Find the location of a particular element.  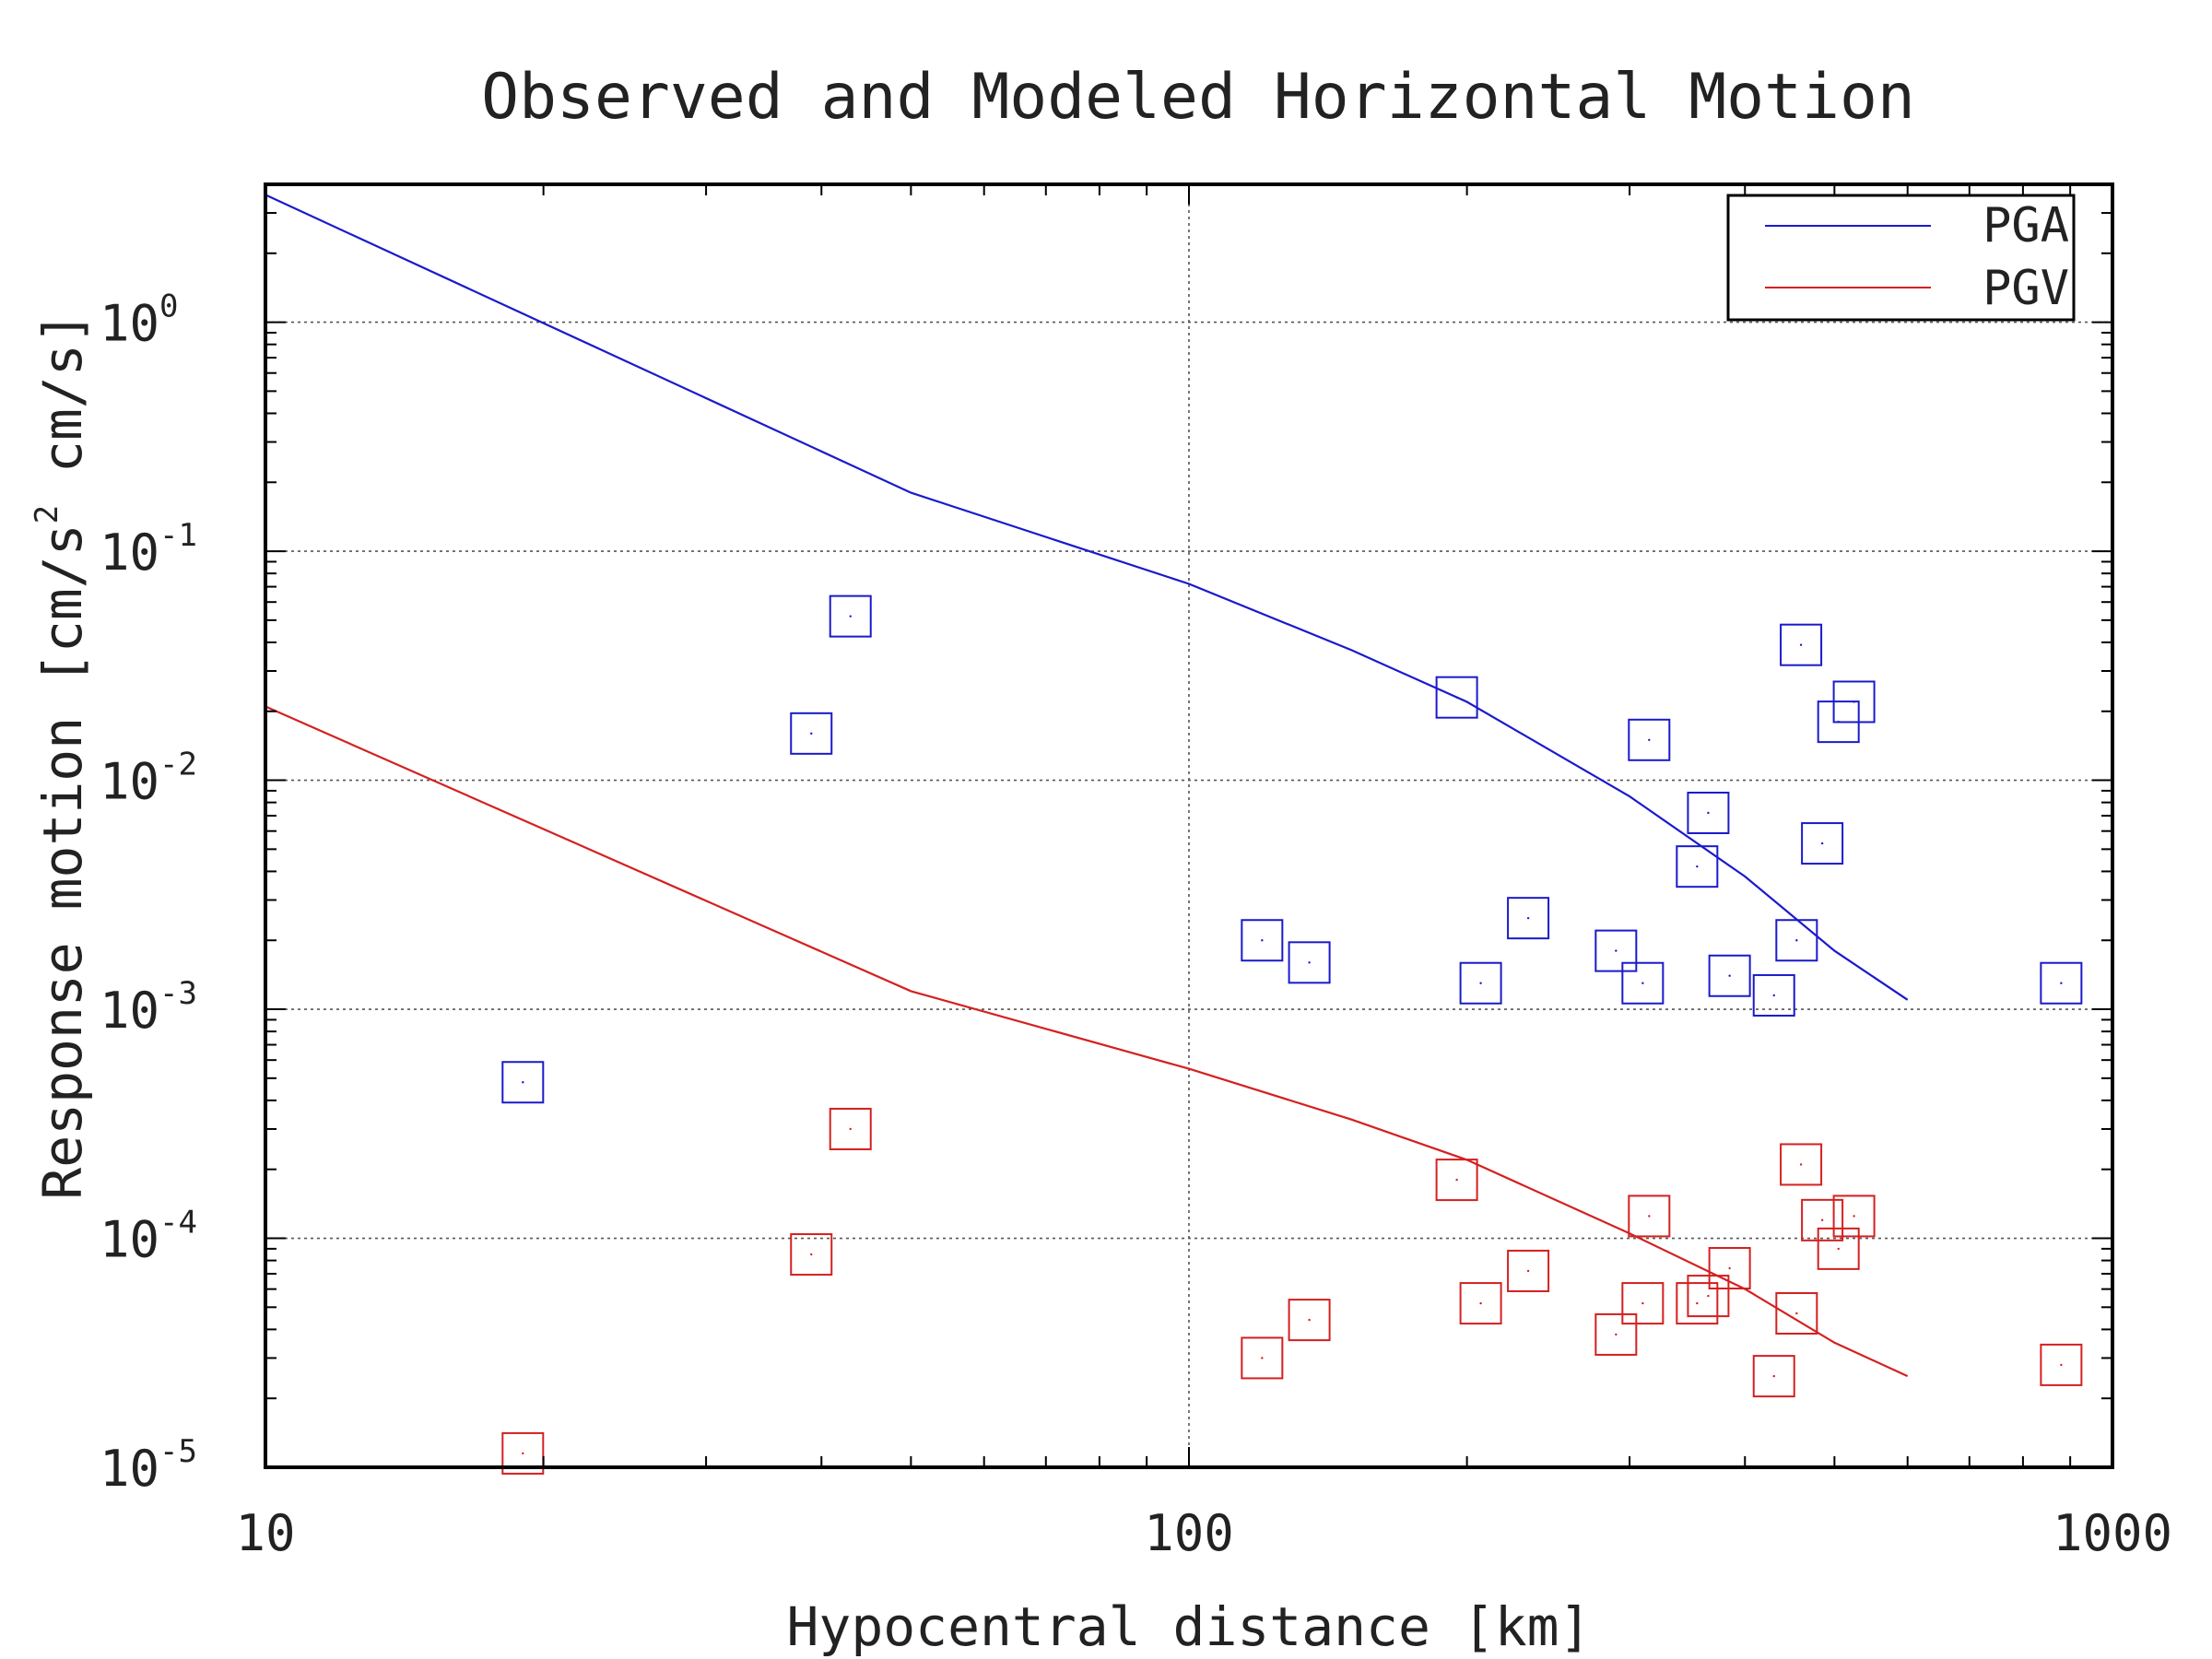

y-tick-label-exp: -3 is located at coordinates (178, 993).